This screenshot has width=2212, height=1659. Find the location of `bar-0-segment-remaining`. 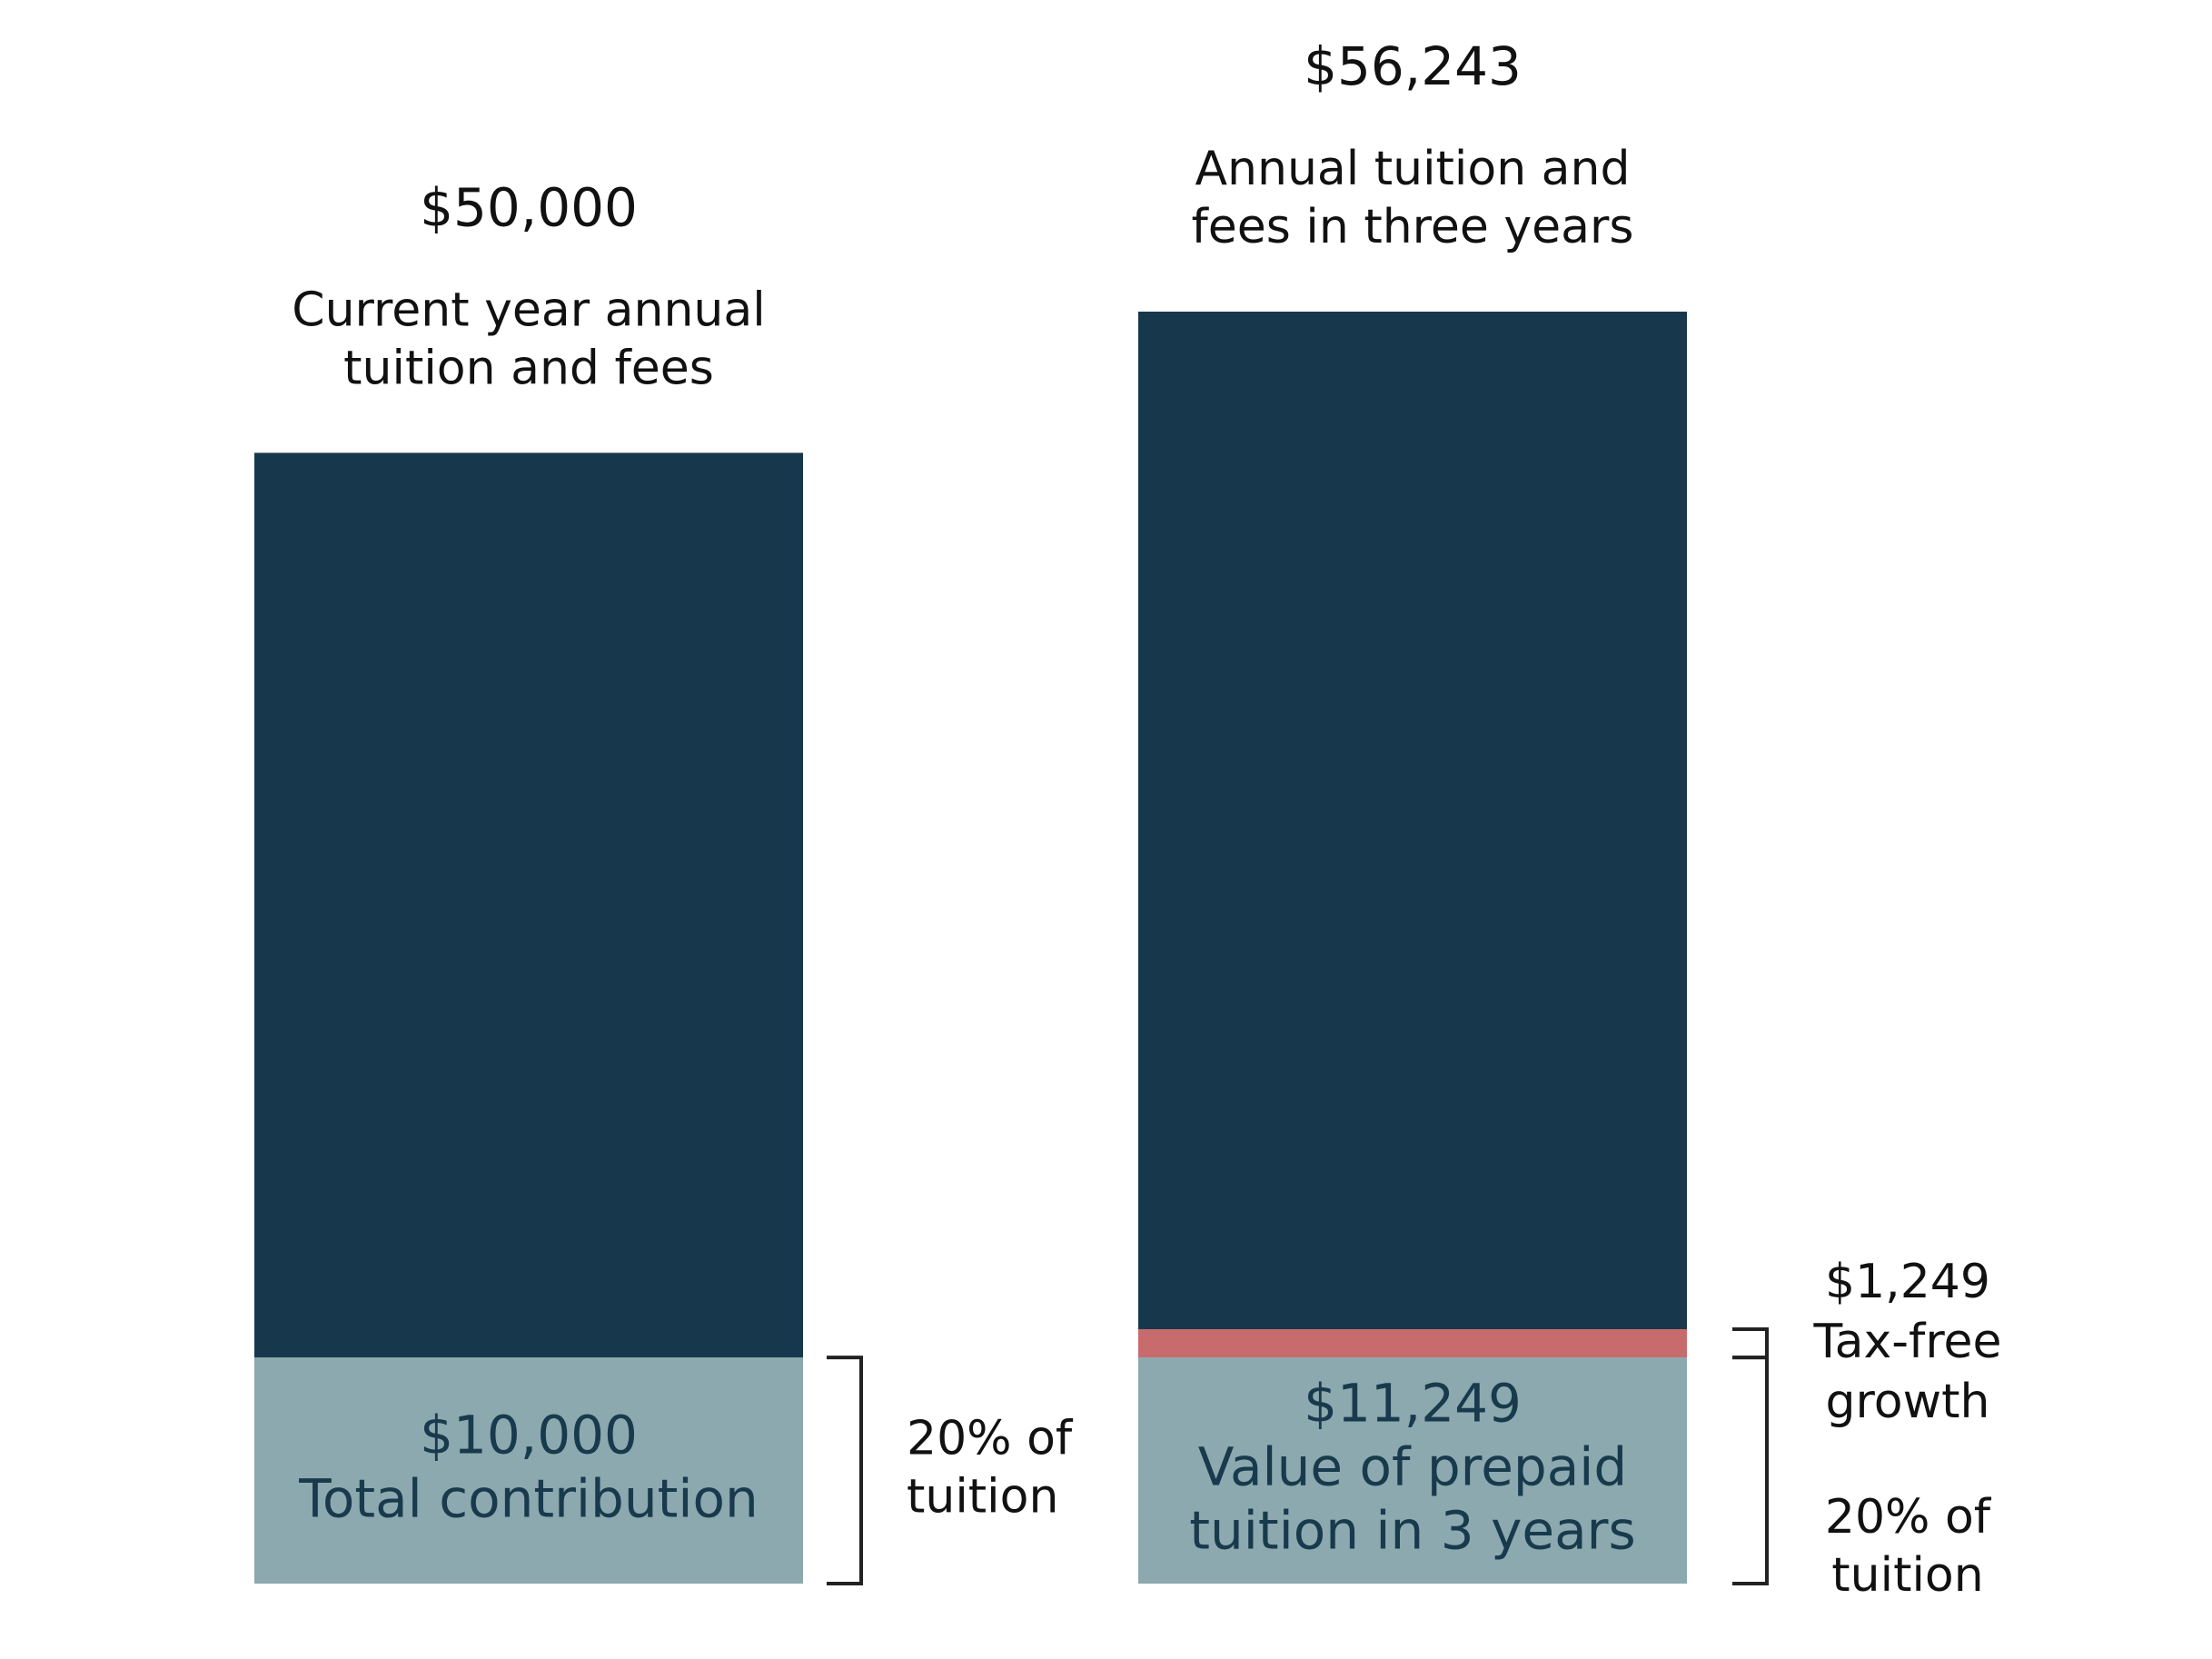

bar-0-segment-remaining is located at coordinates (528, 905).